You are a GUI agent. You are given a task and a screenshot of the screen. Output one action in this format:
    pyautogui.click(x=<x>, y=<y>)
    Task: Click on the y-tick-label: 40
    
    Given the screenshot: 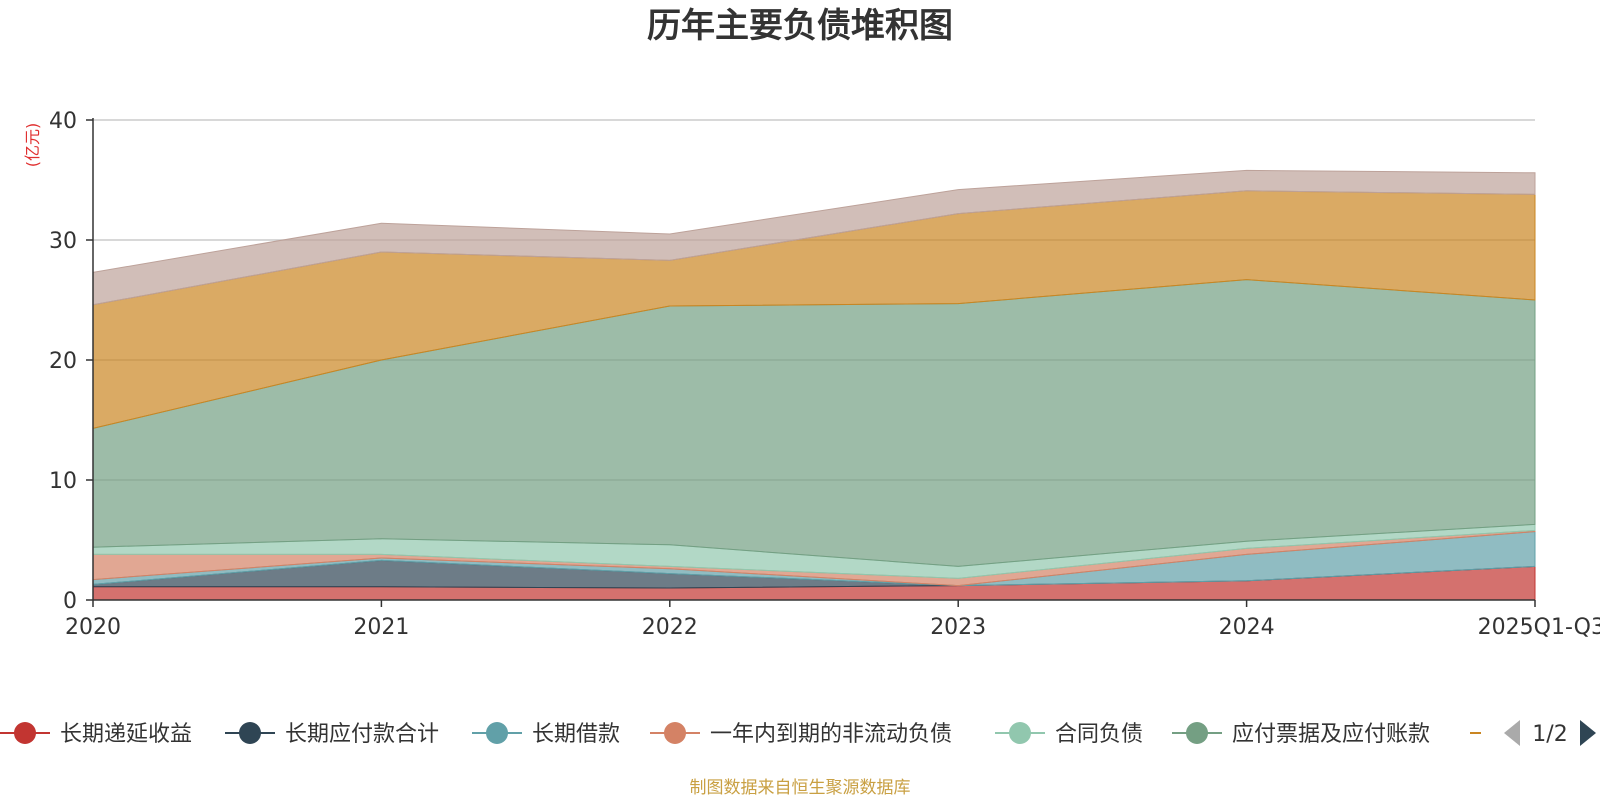 What is the action you would take?
    pyautogui.click(x=63, y=121)
    